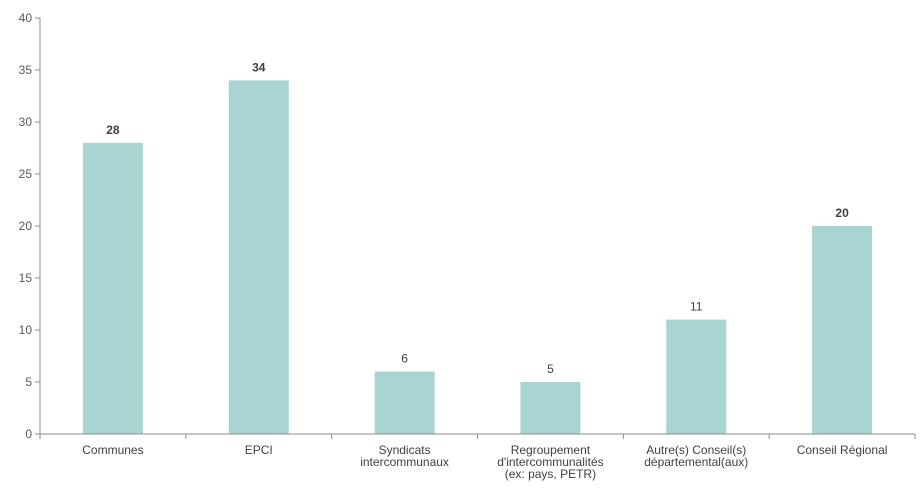  I want to click on x-category-label-line: Communes, so click(112, 450).